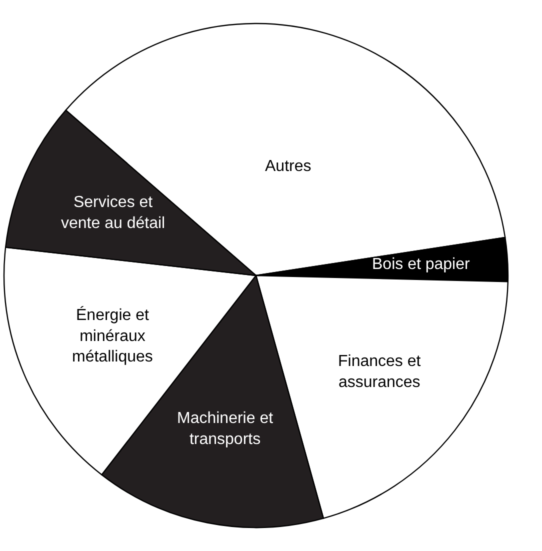  I want to click on slice-label: Services et vente au détail, so click(113, 213).